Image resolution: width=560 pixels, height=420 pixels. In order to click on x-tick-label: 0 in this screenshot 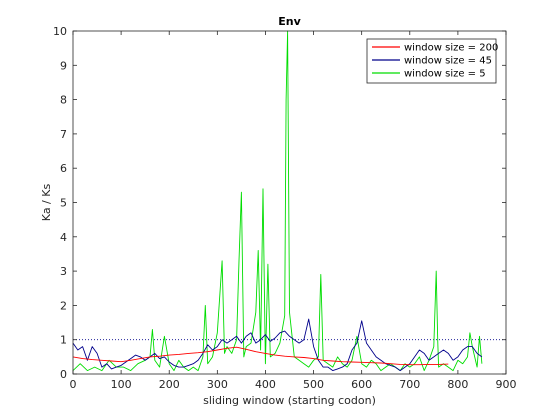, I will do `click(73, 384)`.